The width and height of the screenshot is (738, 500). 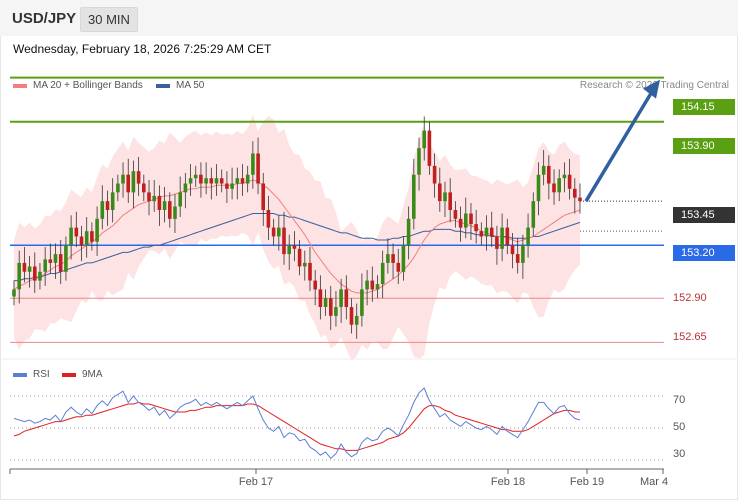 I want to click on rsi-ma-swatch, so click(x=69, y=374).